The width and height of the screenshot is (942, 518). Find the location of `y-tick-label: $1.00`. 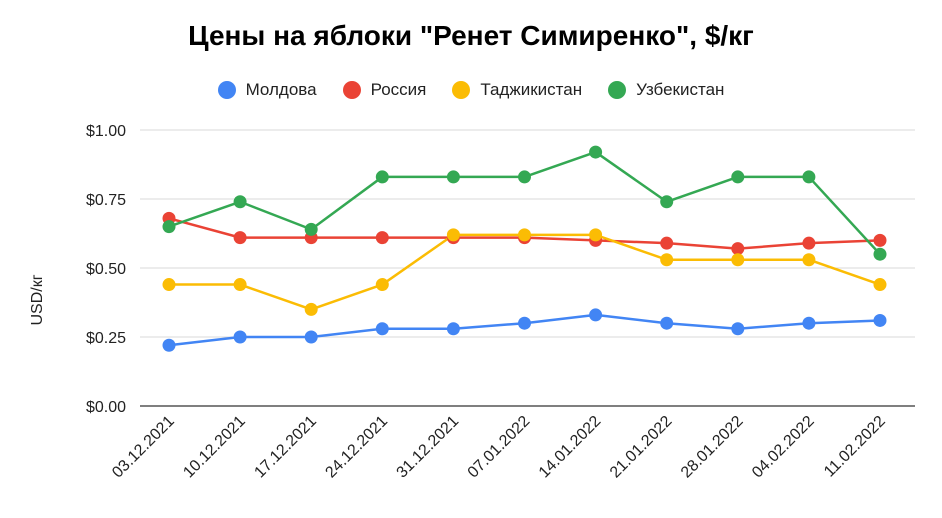

y-tick-label: $1.00 is located at coordinates (106, 131).